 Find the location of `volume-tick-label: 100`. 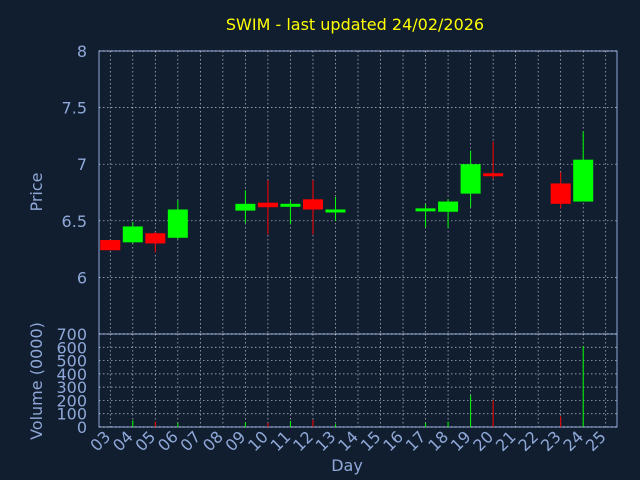

volume-tick-label: 100 is located at coordinates (71, 414).